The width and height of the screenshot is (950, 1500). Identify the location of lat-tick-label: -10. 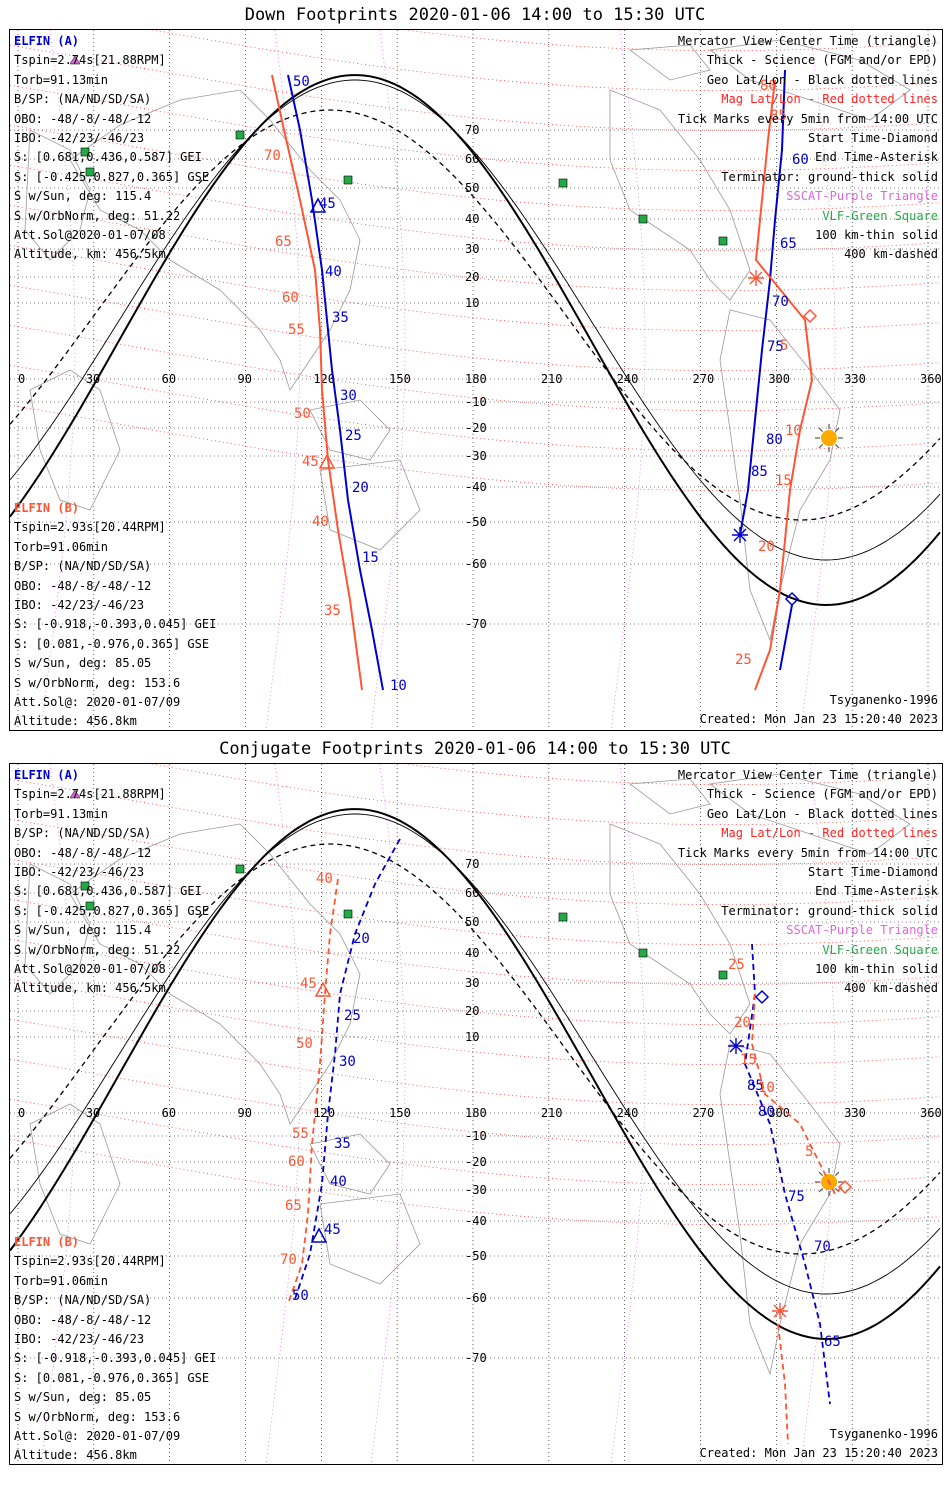
(476, 1136).